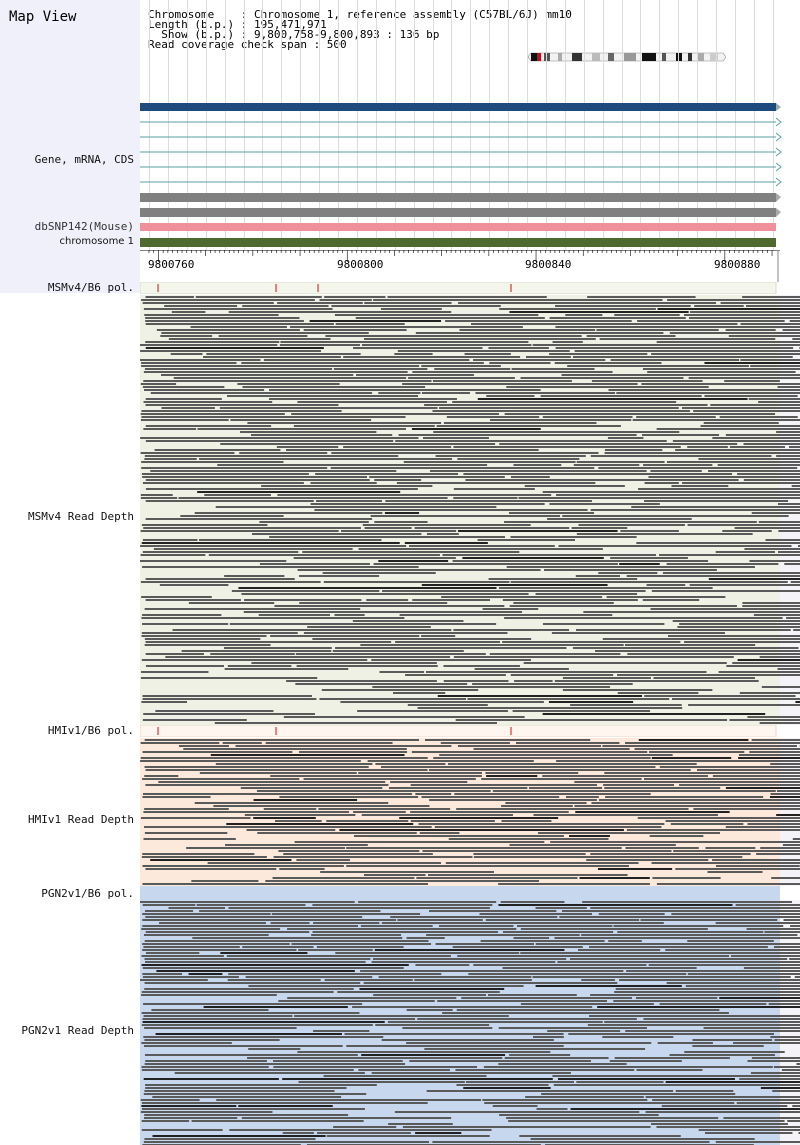 The width and height of the screenshot is (800, 1145). I want to click on hmi-polymorphism-track, so click(460, 731).